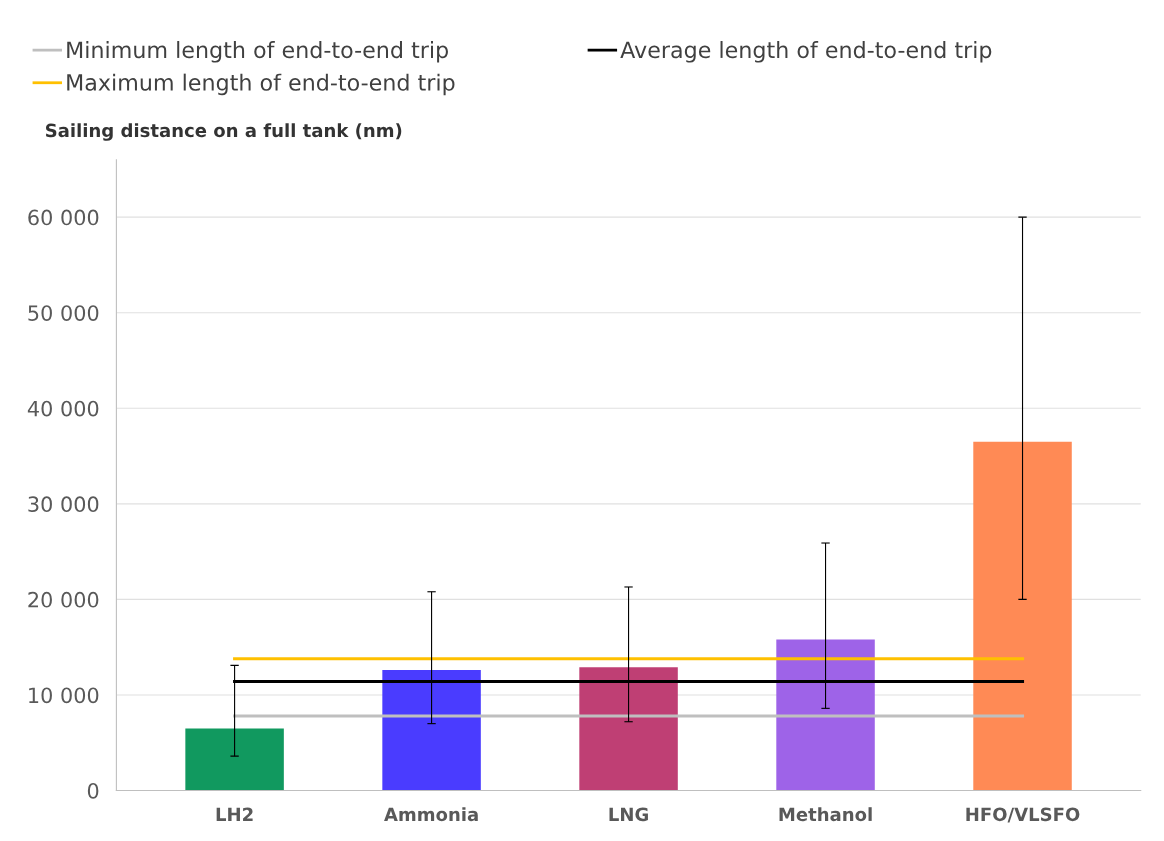 This screenshot has height=841, width=1164. What do you see at coordinates (234, 814) in the screenshot?
I see `x-tick-label: LH2` at bounding box center [234, 814].